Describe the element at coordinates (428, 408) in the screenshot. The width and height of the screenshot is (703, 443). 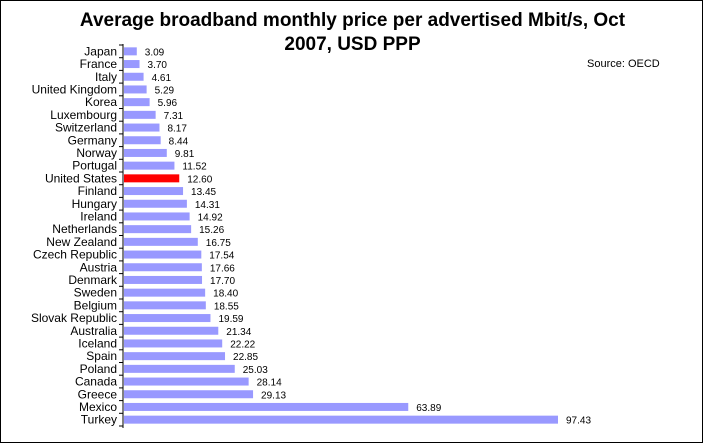
I see `value-label-mexico: 63.89` at that location.